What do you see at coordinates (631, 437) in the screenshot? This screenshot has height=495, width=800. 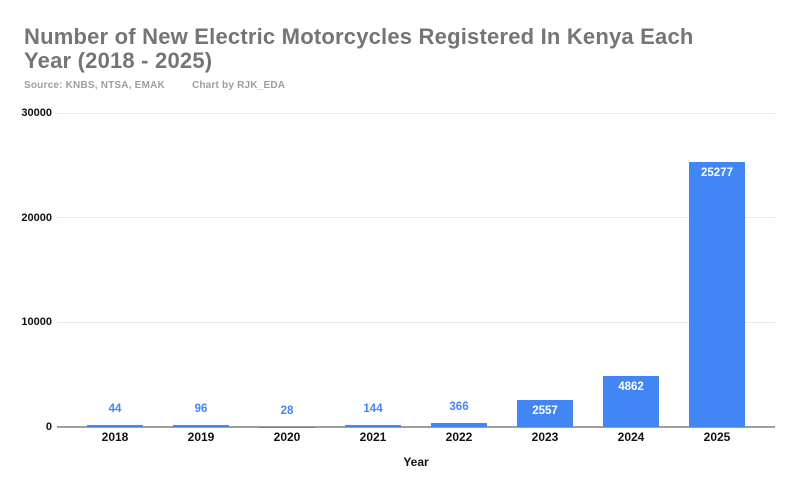 I see `x-axis-tick-label-2024: 2024` at bounding box center [631, 437].